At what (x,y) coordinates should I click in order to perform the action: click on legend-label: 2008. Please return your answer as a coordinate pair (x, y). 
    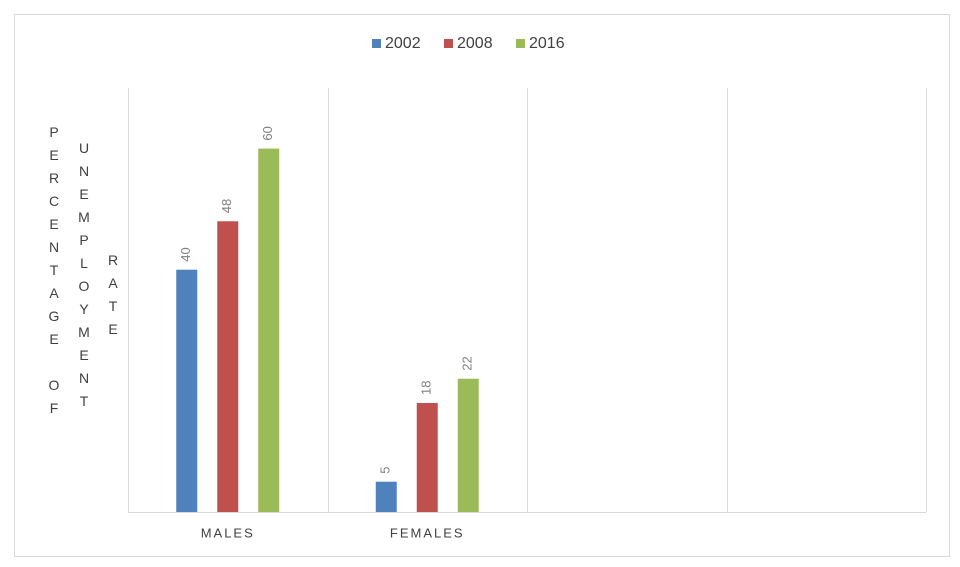
    Looking at the image, I should click on (475, 43).